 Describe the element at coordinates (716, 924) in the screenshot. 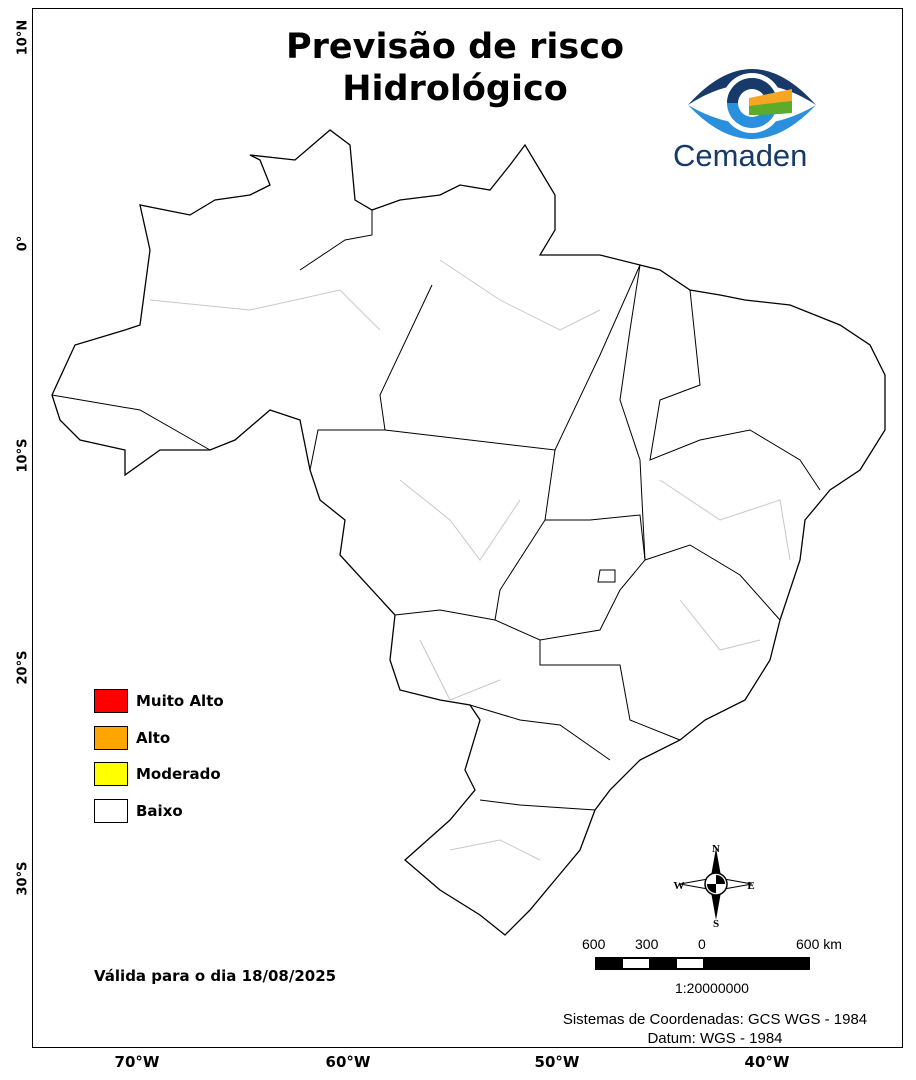

I see `compass-s: S` at that location.